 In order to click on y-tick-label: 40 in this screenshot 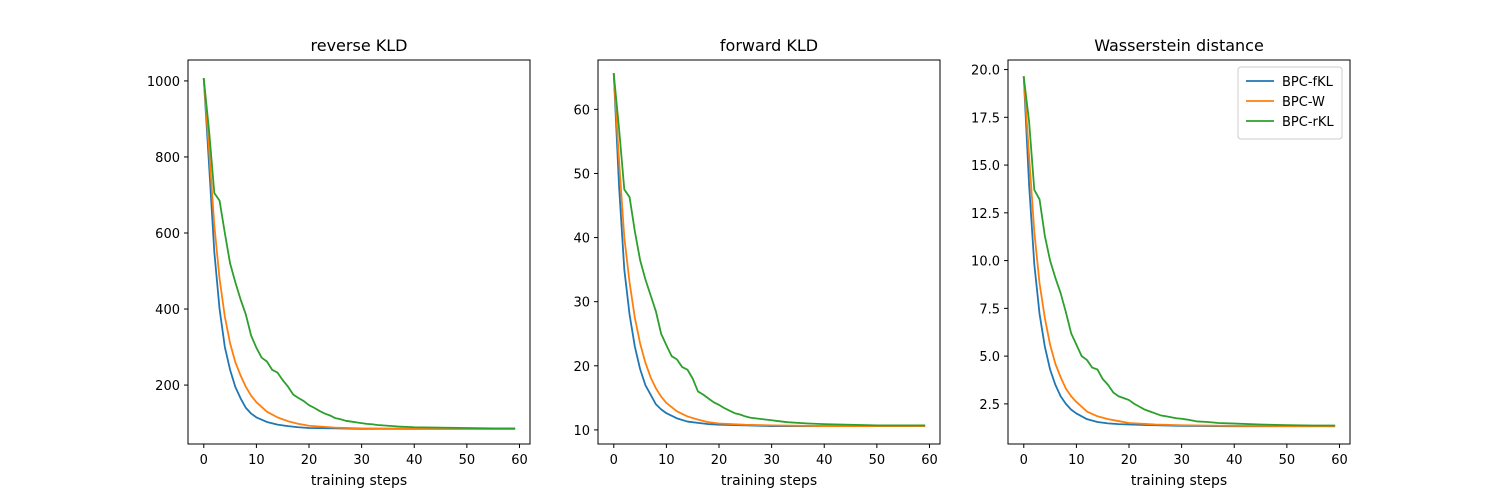, I will do `click(581, 239)`.